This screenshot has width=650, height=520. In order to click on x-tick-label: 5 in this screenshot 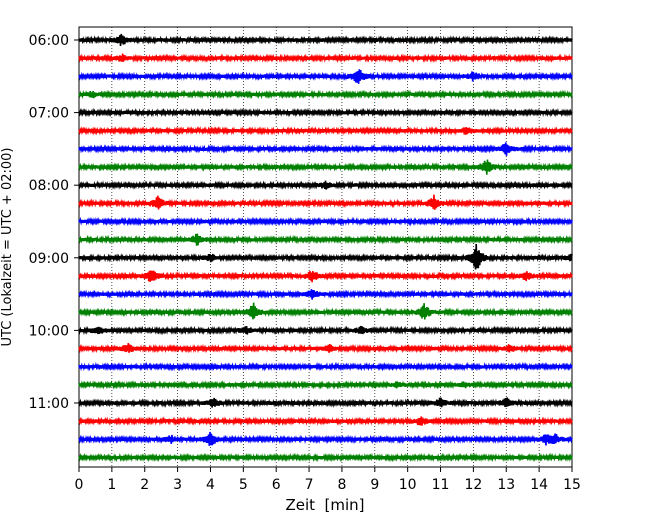, I will do `click(243, 485)`.